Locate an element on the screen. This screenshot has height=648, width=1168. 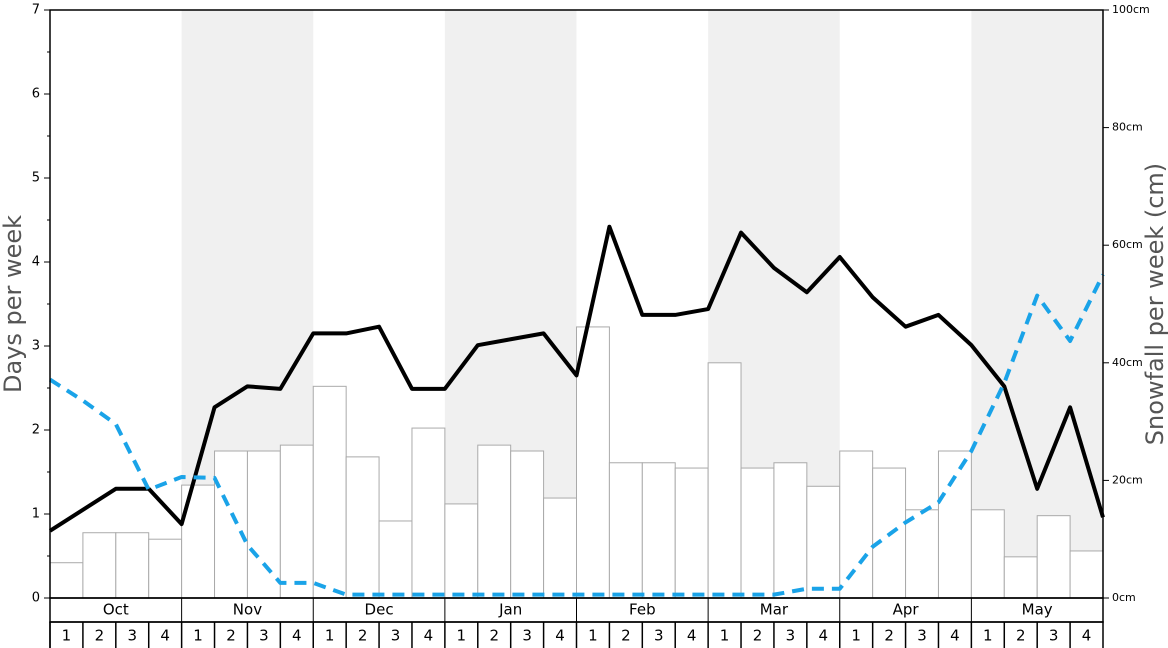
month-label: May is located at coordinates (1037, 610).